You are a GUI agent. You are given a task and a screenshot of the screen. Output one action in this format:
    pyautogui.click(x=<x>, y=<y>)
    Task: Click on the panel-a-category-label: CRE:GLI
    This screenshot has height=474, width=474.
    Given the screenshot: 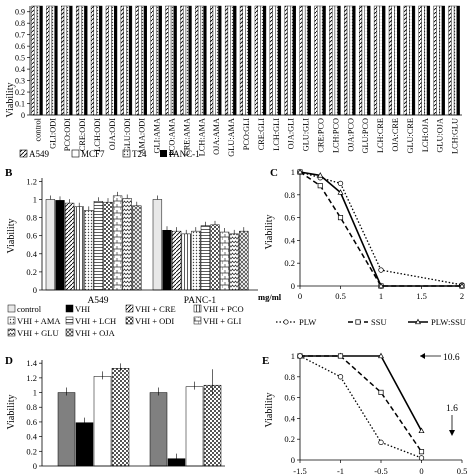 What is the action you would take?
    pyautogui.click(x=261, y=134)
    